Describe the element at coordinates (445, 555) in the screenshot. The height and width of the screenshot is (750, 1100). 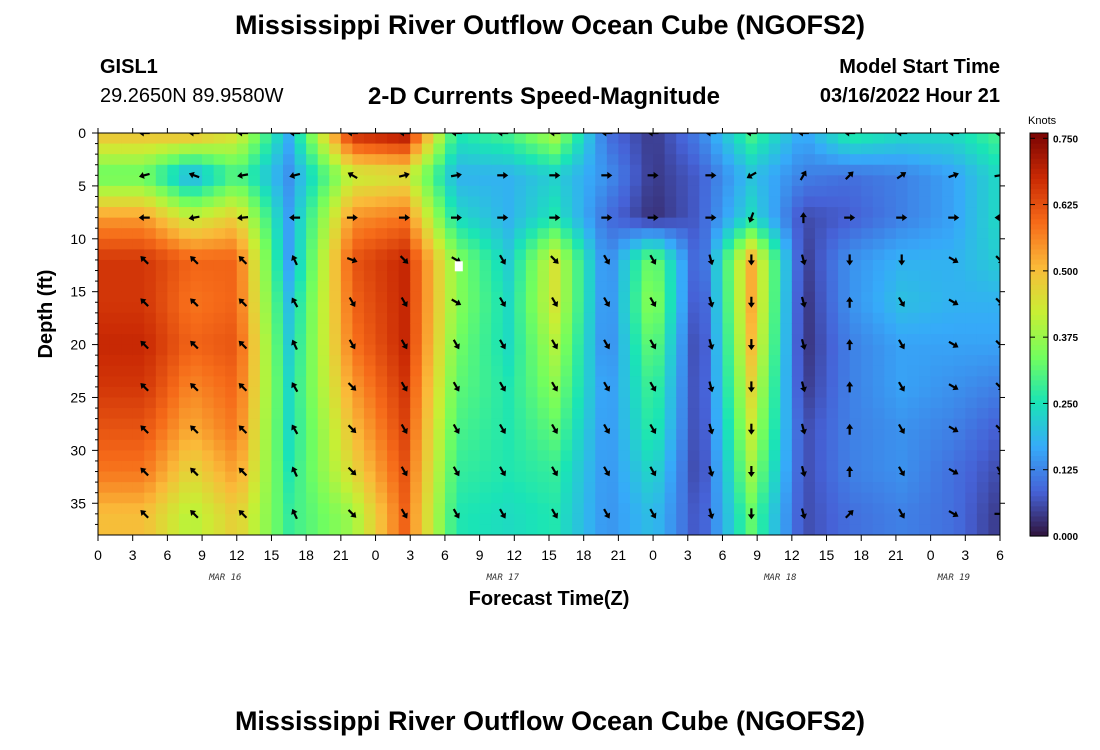
I see `x-tick-label: 6` at that location.